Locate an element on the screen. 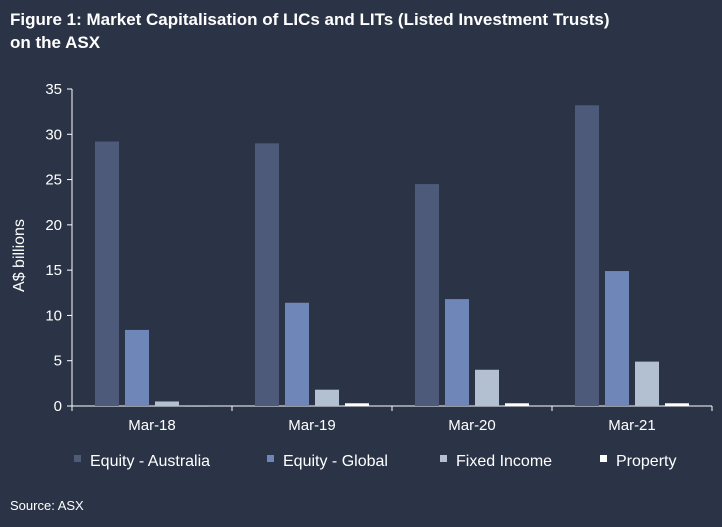 This screenshot has height=527, width=722. x-tick-label: Mar-19 is located at coordinates (312, 425).